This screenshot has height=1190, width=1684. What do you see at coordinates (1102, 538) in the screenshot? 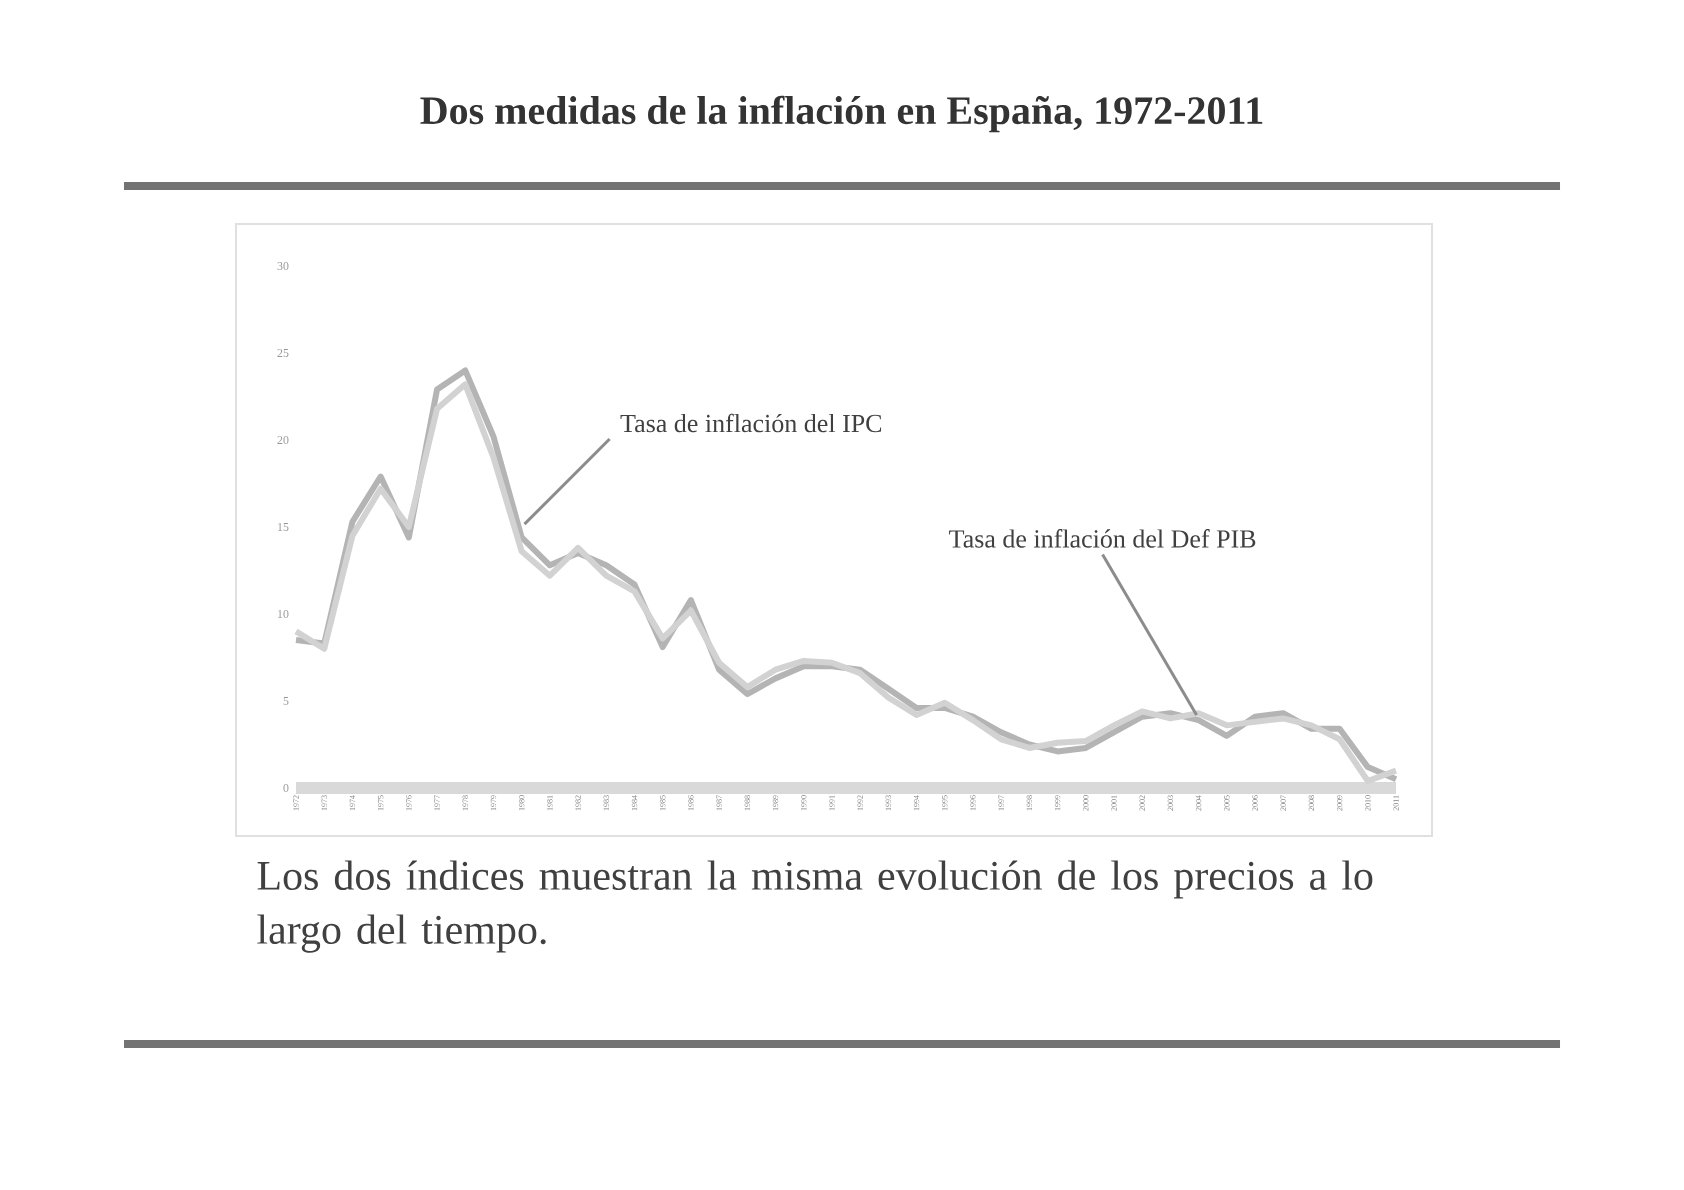
I see `annotation: Tasa de inflación del Def PIB` at bounding box center [1102, 538].